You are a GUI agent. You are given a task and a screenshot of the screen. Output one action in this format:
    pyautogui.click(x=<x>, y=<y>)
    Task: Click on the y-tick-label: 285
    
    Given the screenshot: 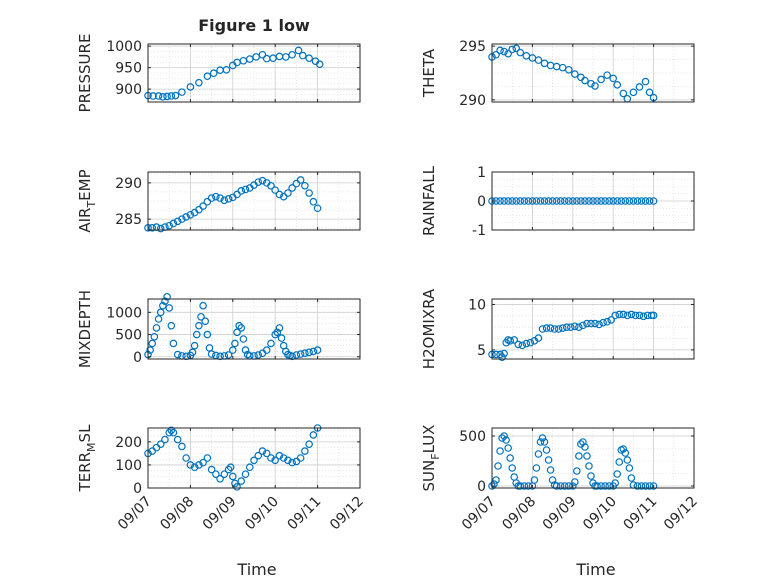 What is the action you would take?
    pyautogui.click(x=128, y=220)
    